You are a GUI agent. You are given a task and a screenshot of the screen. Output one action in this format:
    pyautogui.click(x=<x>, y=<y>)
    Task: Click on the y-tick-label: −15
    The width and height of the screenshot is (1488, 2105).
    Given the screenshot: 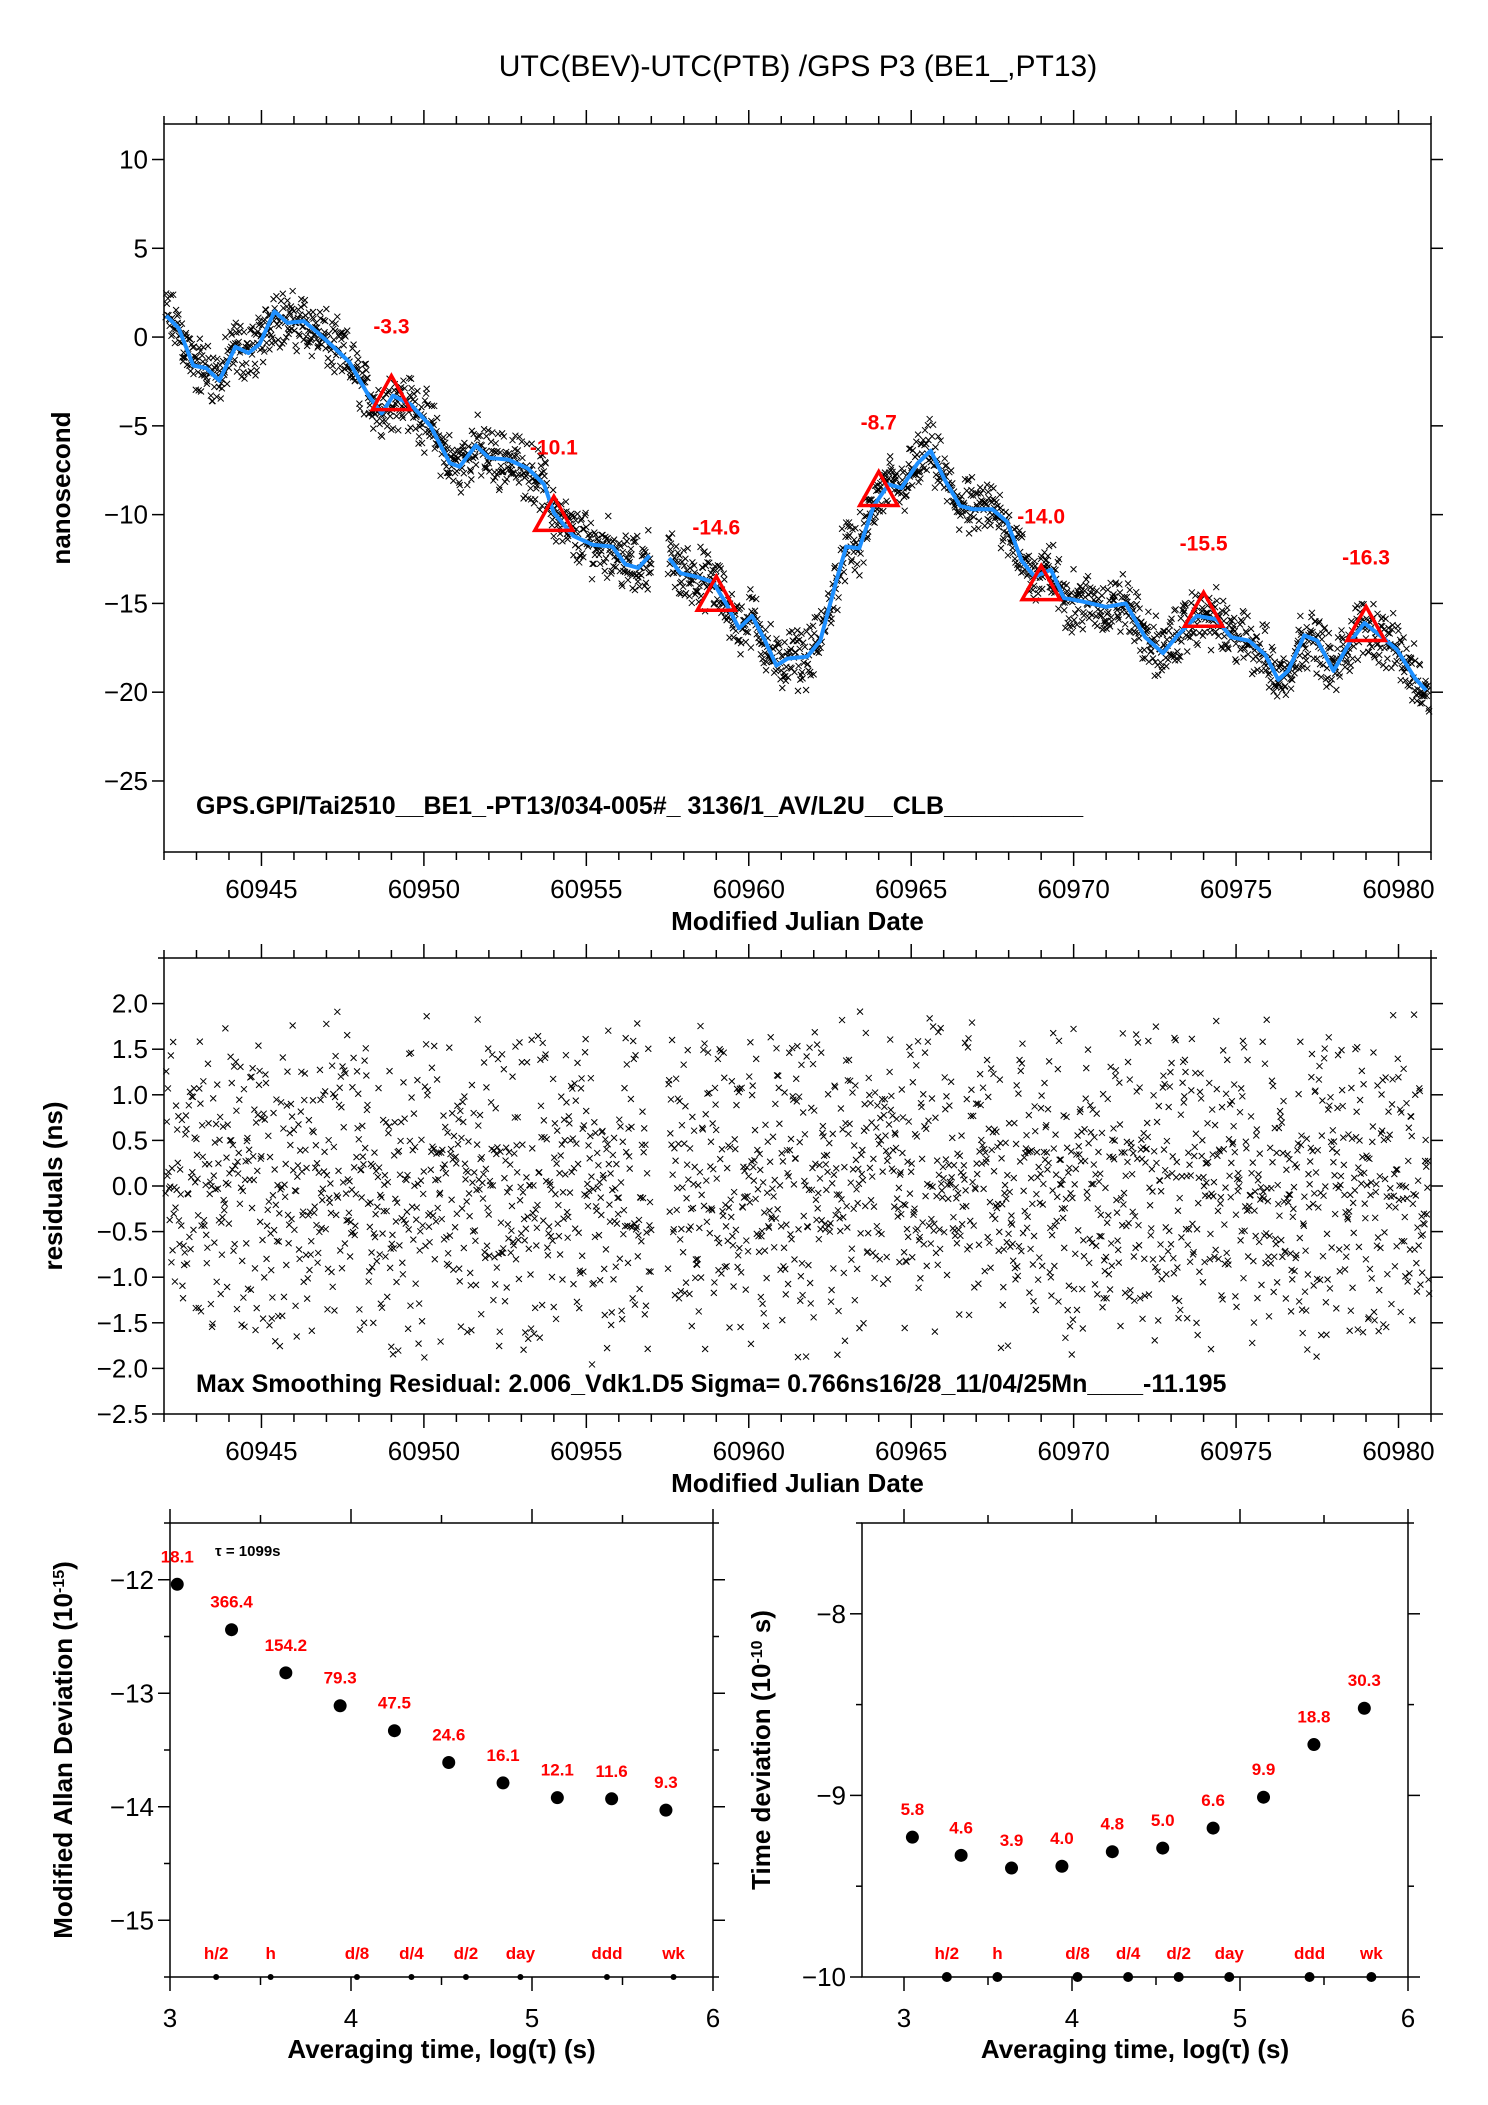 What is the action you would take?
    pyautogui.click(x=126, y=603)
    